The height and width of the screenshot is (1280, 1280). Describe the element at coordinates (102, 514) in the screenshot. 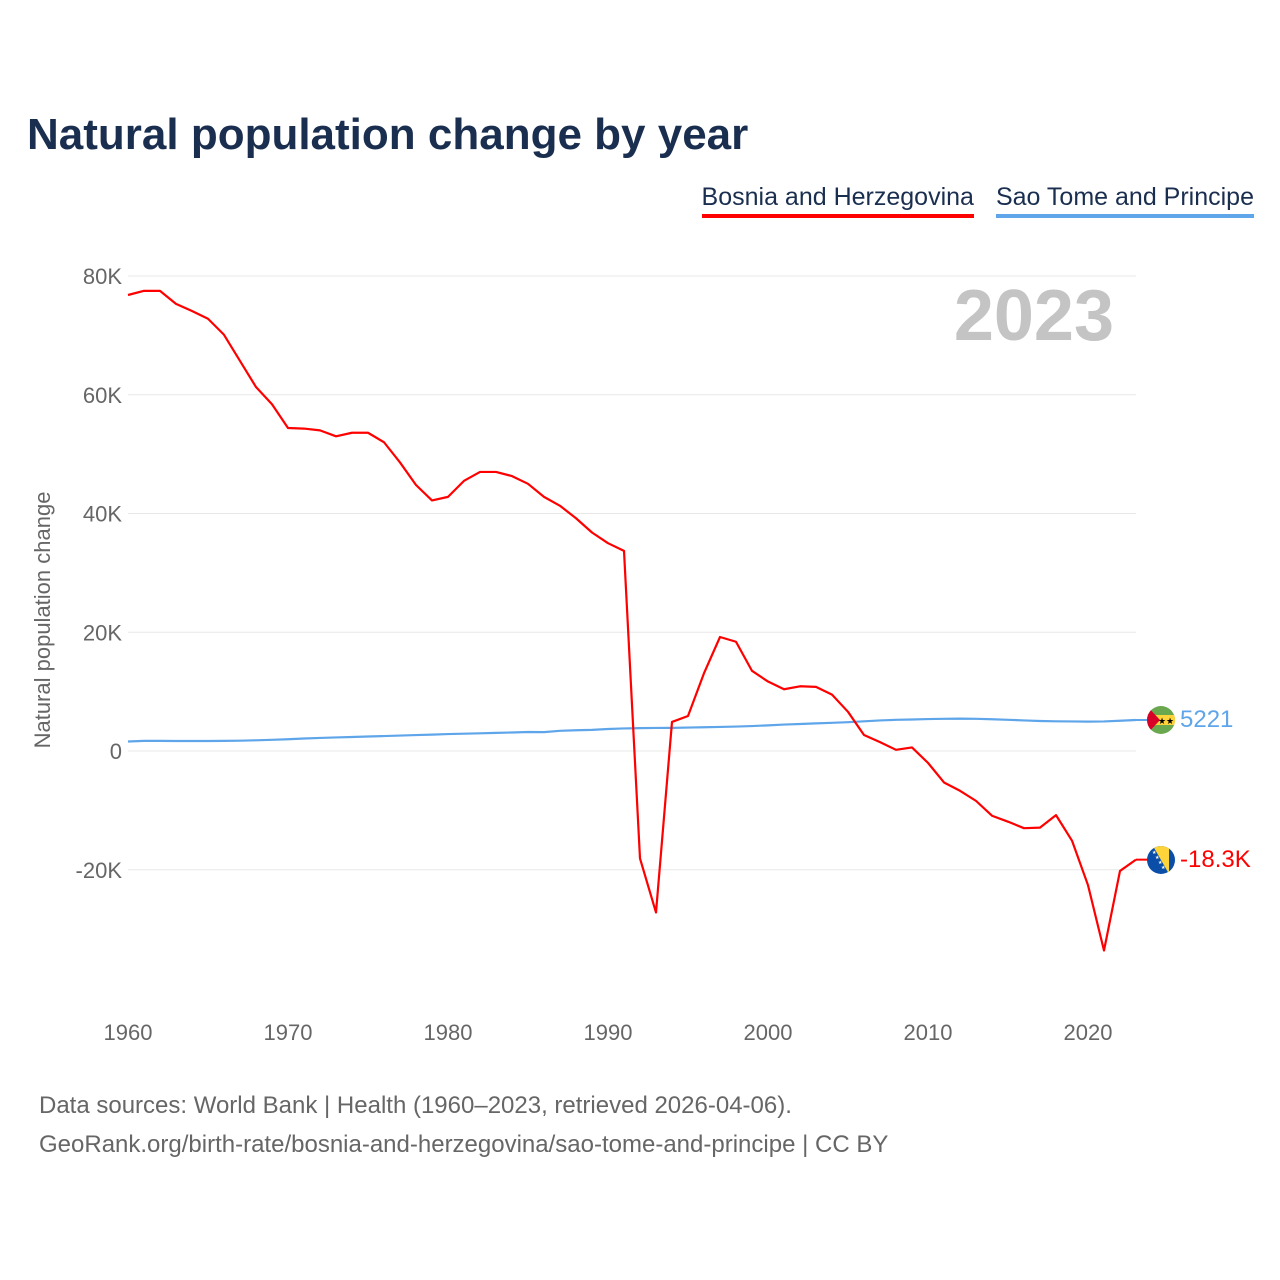

I see `y-tick-label: 40K` at that location.